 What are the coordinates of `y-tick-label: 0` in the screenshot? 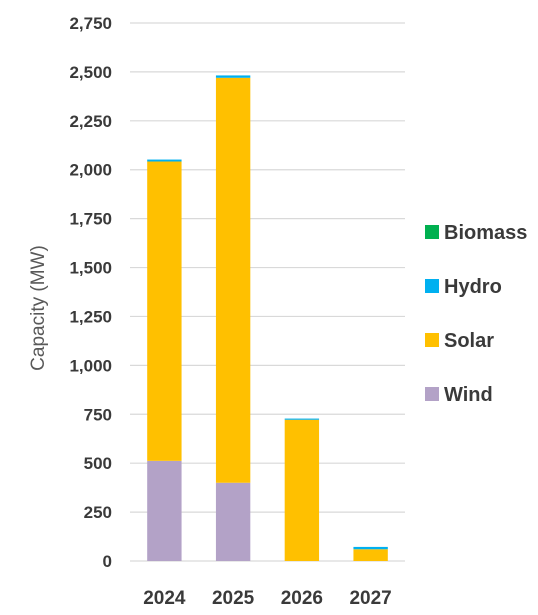 It's located at (107, 561).